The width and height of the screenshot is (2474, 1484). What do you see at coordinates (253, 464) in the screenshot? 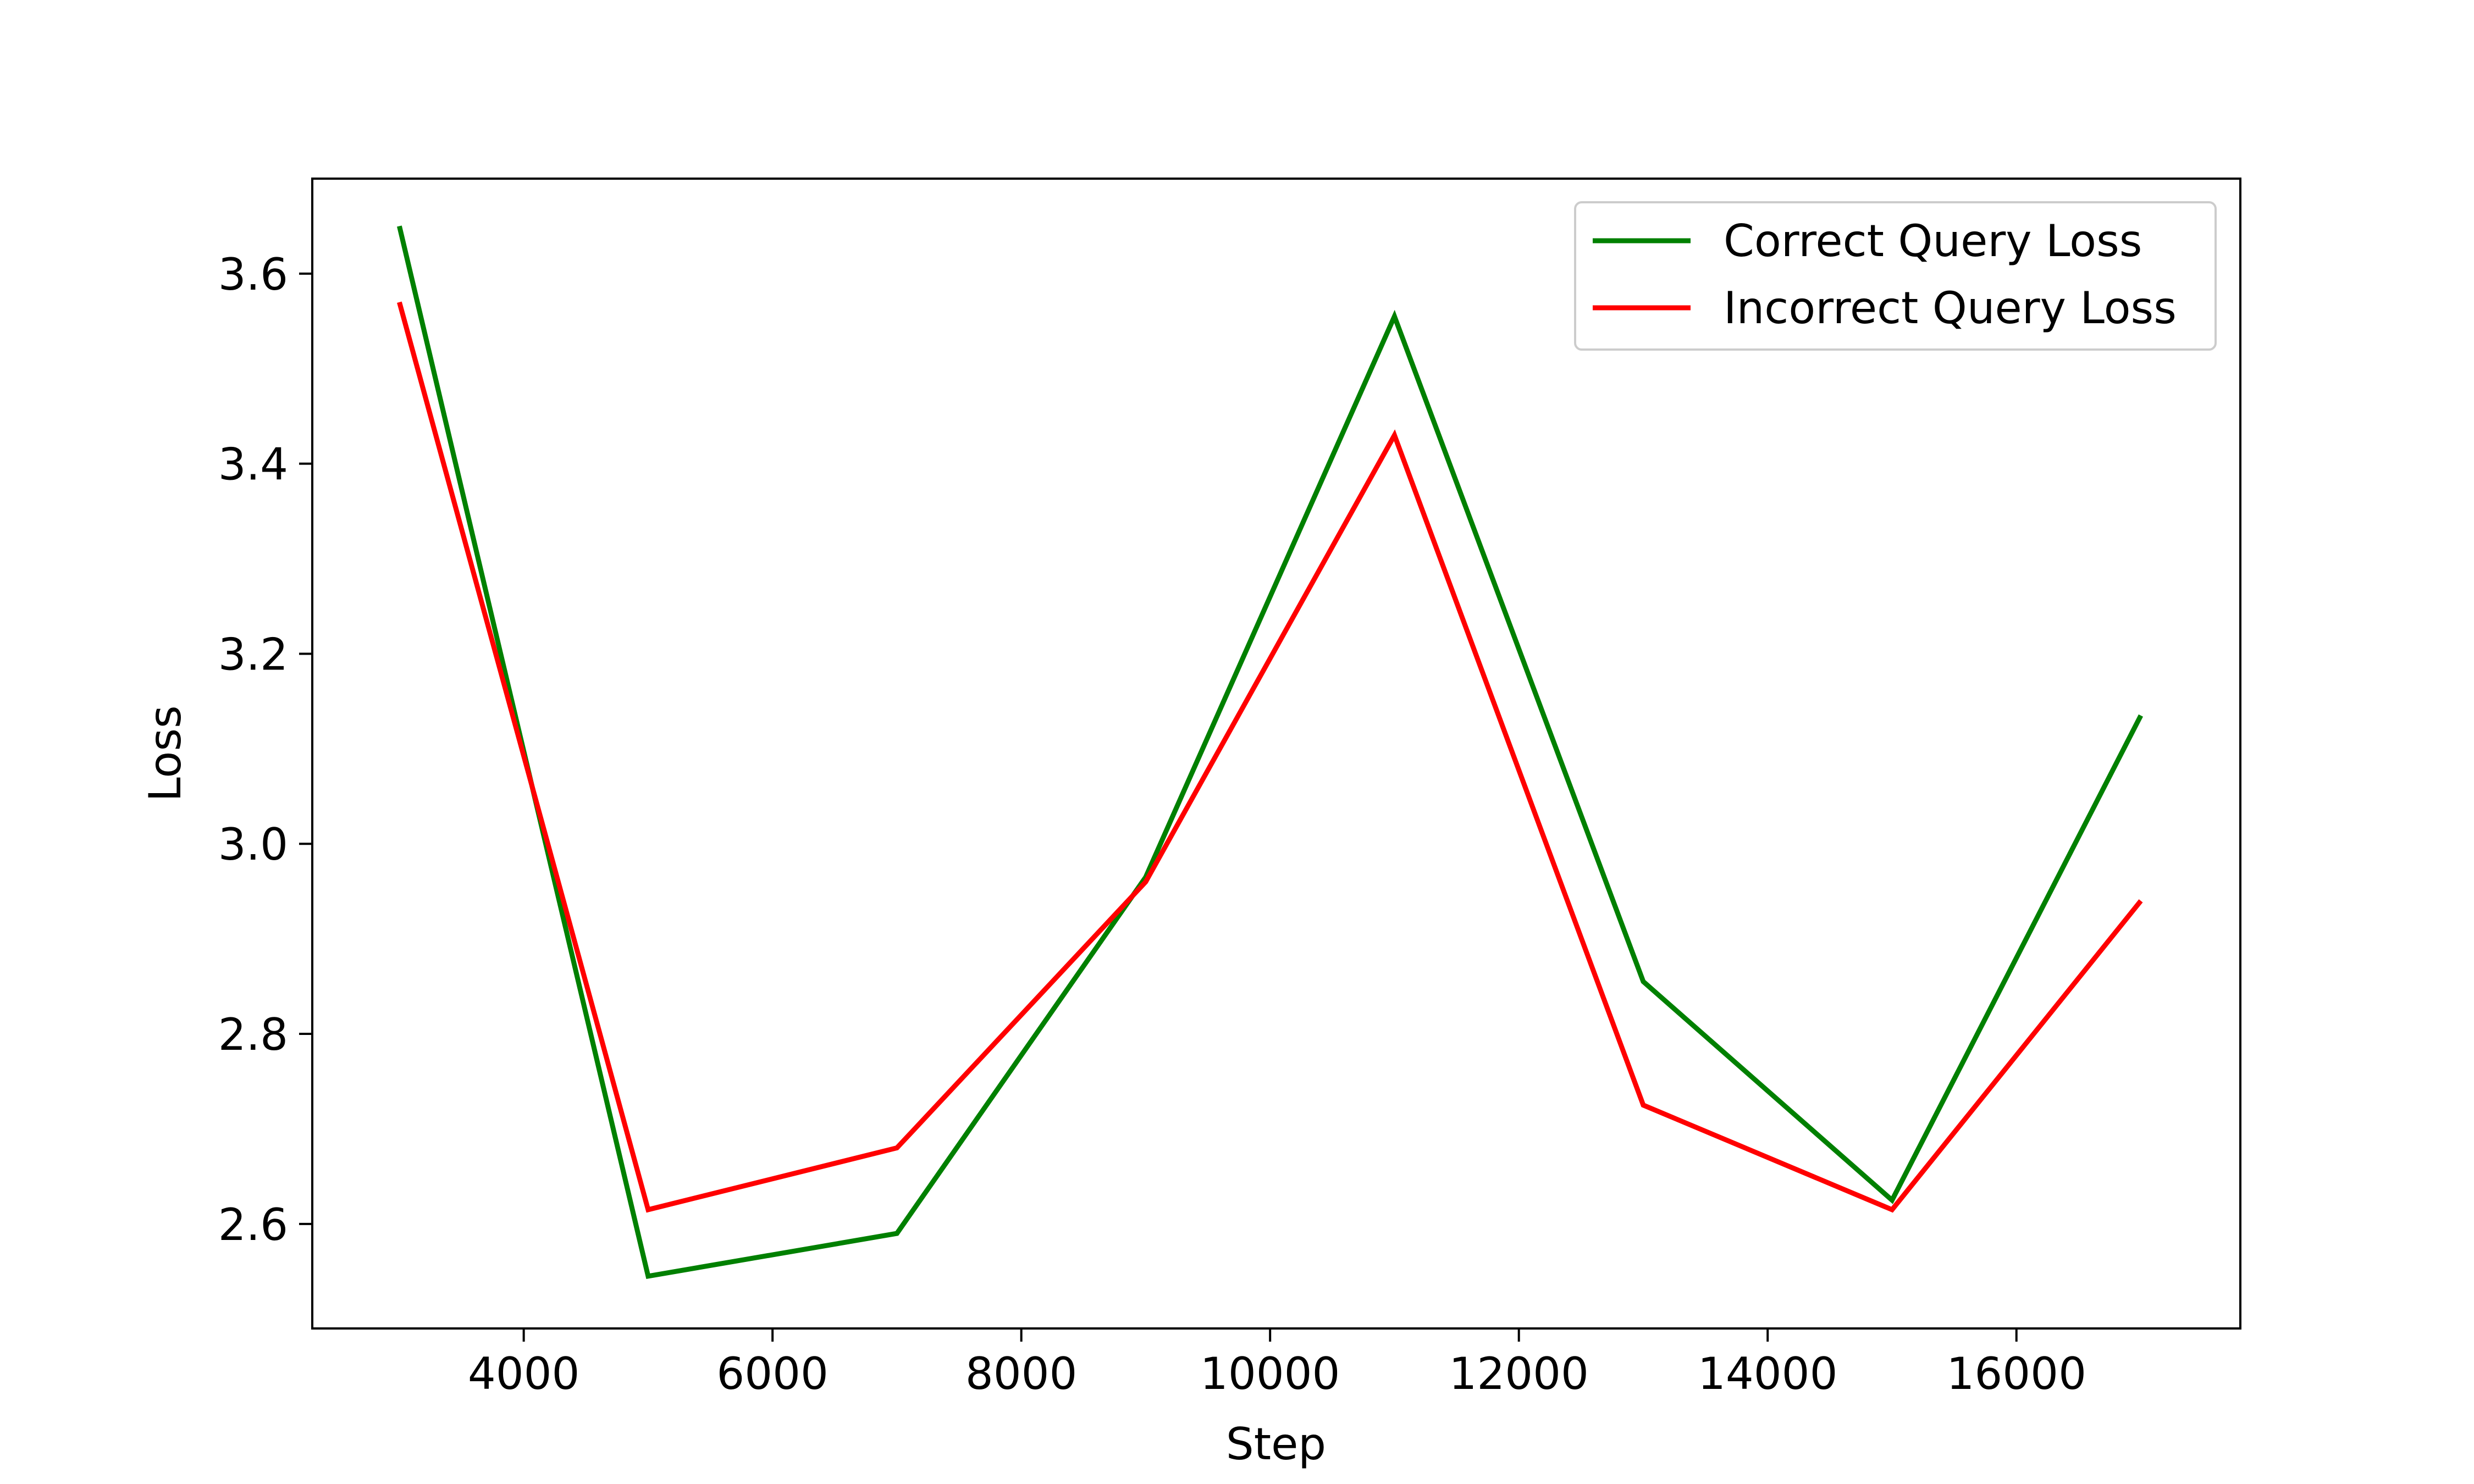
I see `y-tick-label: 3.4` at bounding box center [253, 464].